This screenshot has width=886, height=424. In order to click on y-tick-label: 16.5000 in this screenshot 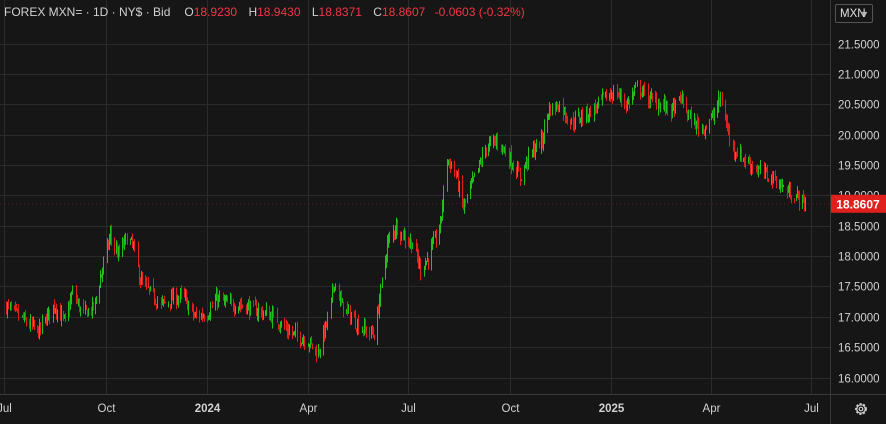, I will do `click(859, 349)`.